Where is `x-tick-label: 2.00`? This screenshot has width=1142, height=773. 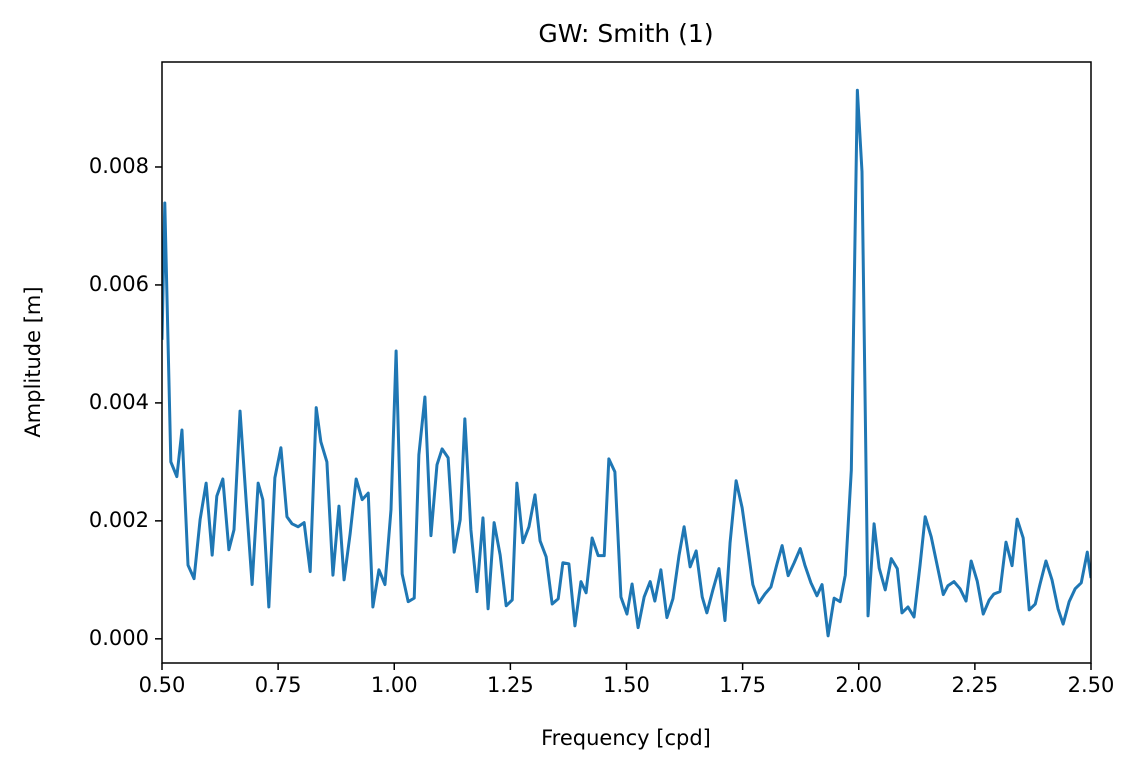
x-tick-label: 2.00 is located at coordinates (858, 685).